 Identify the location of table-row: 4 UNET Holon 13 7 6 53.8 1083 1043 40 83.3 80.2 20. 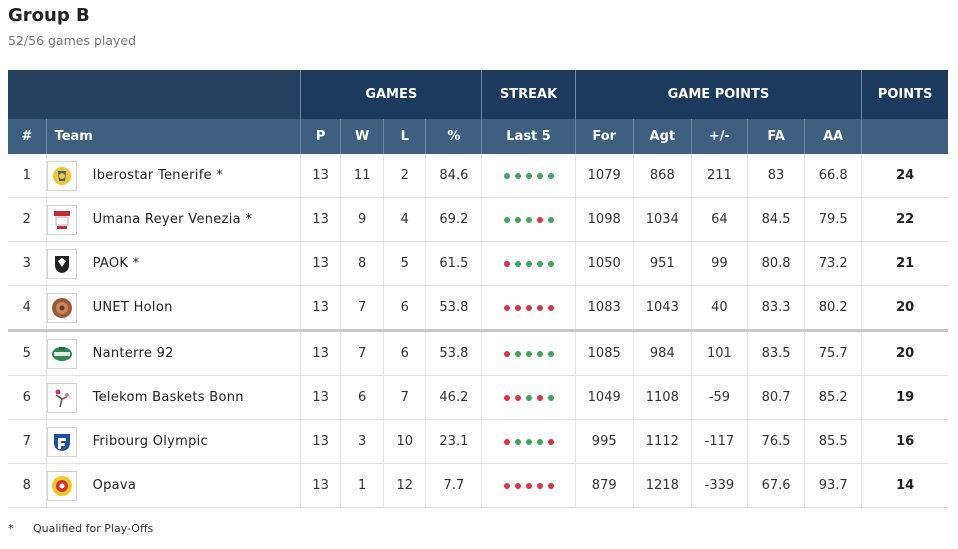
(478, 308).